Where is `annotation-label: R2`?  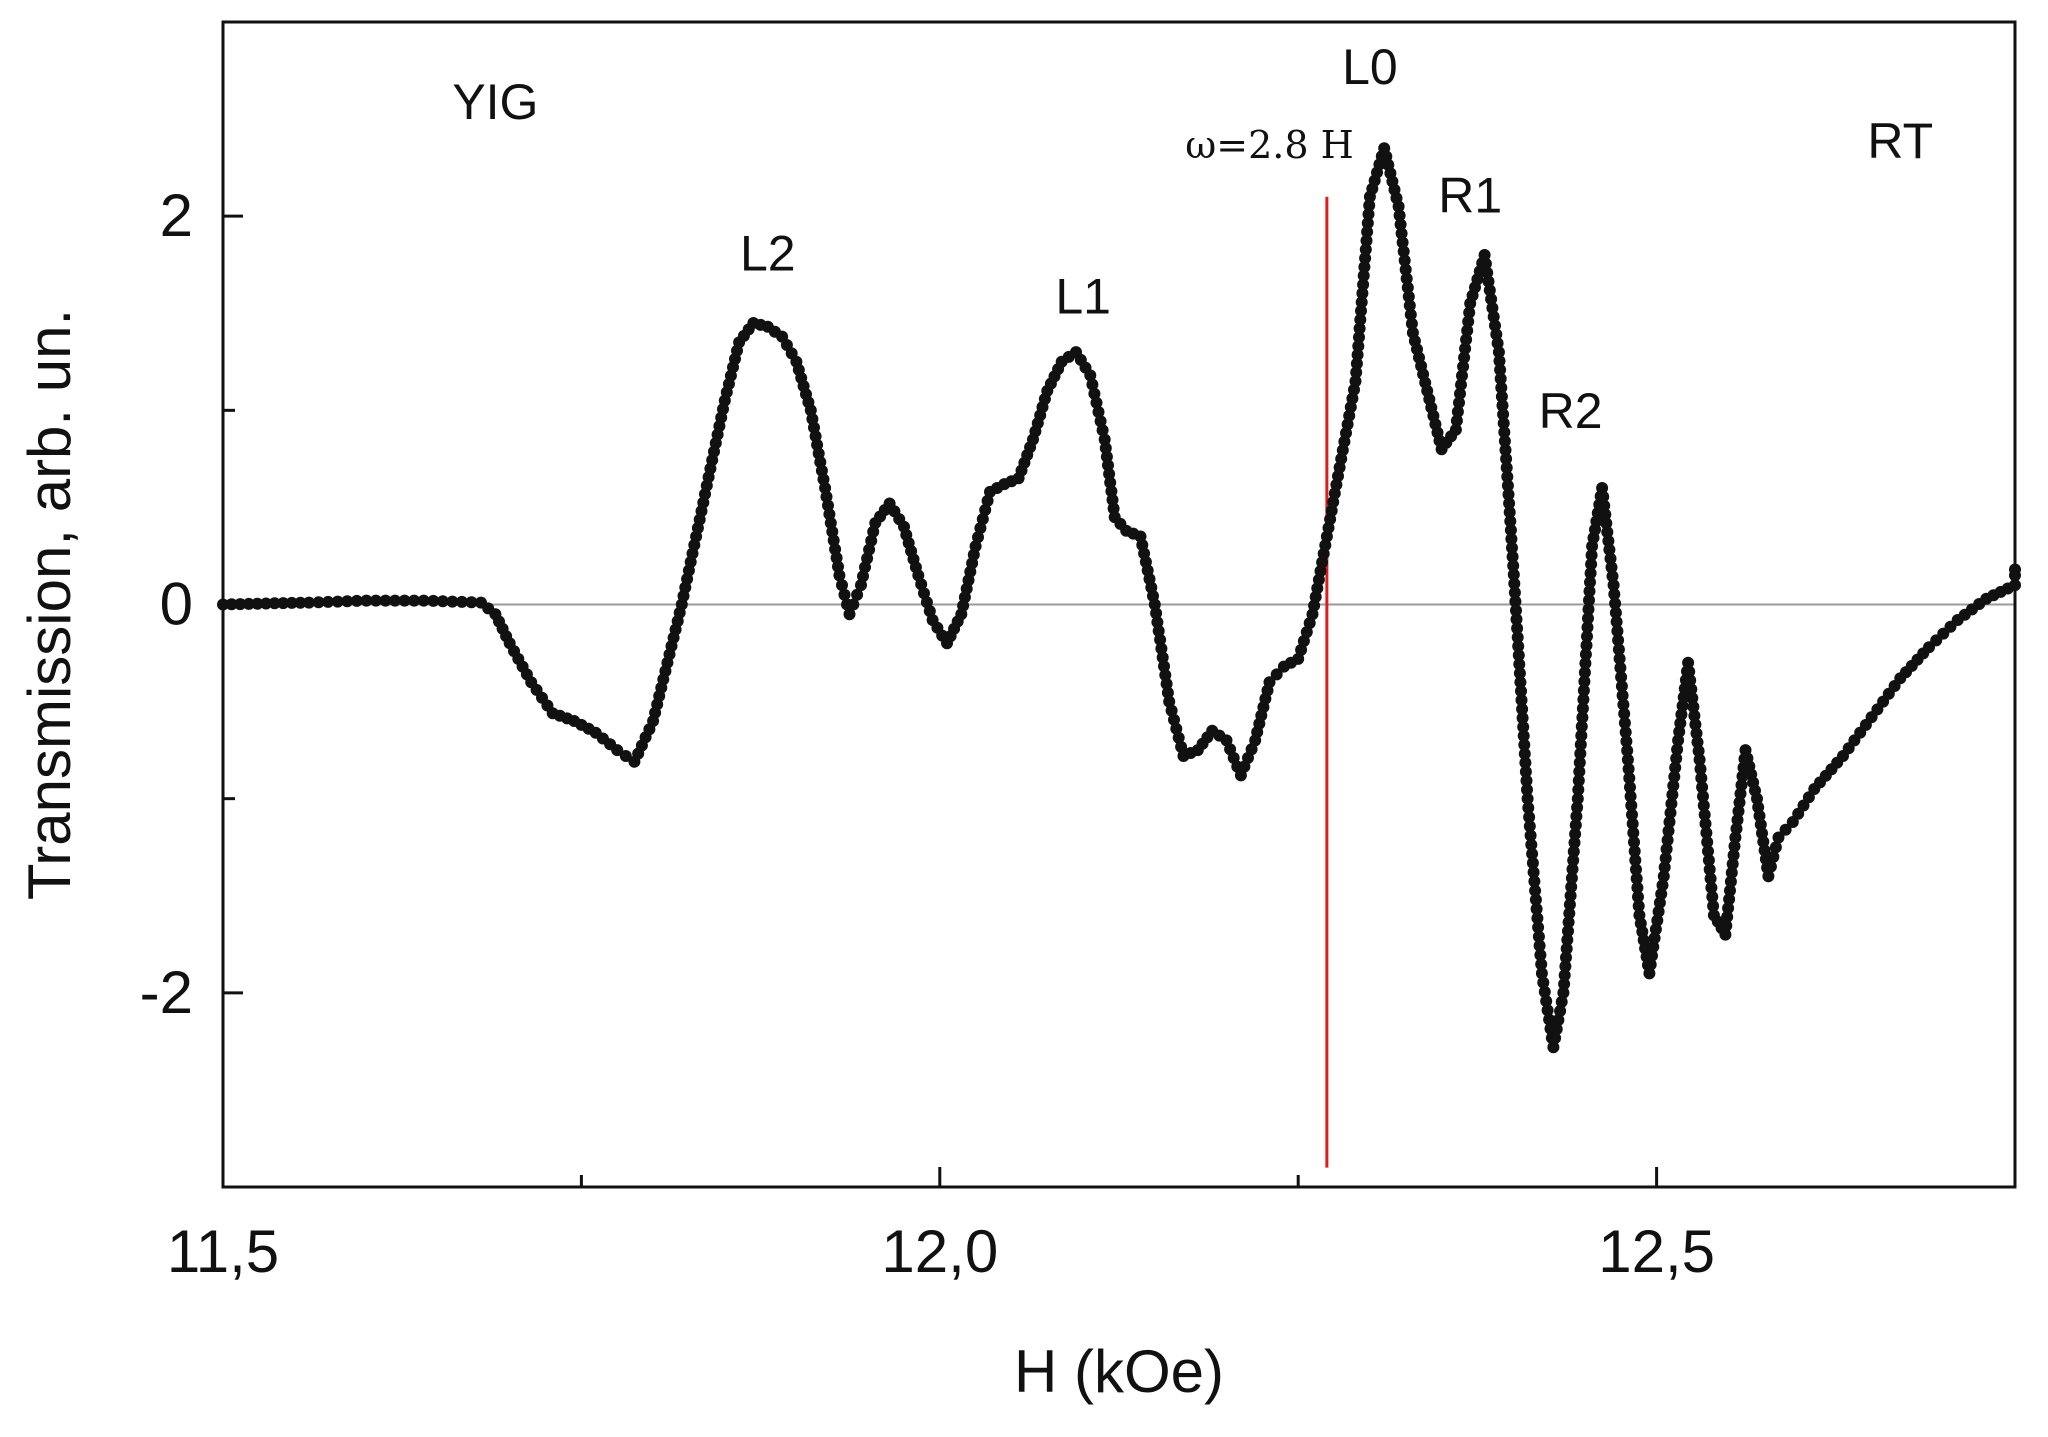 annotation-label: R2 is located at coordinates (1571, 411).